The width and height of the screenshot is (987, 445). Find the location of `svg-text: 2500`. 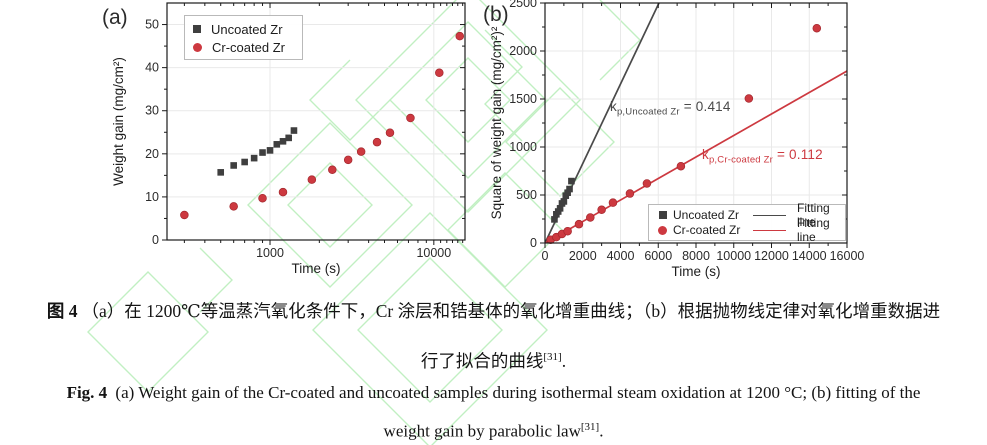

svg-text: 2500 is located at coordinates (523, 5).